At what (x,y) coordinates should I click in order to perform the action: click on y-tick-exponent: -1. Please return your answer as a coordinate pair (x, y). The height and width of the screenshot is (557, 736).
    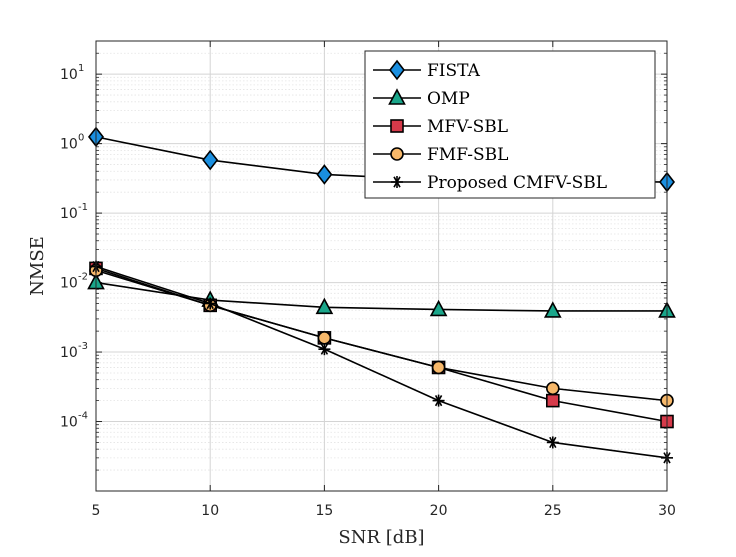
    Looking at the image, I should click on (83, 207).